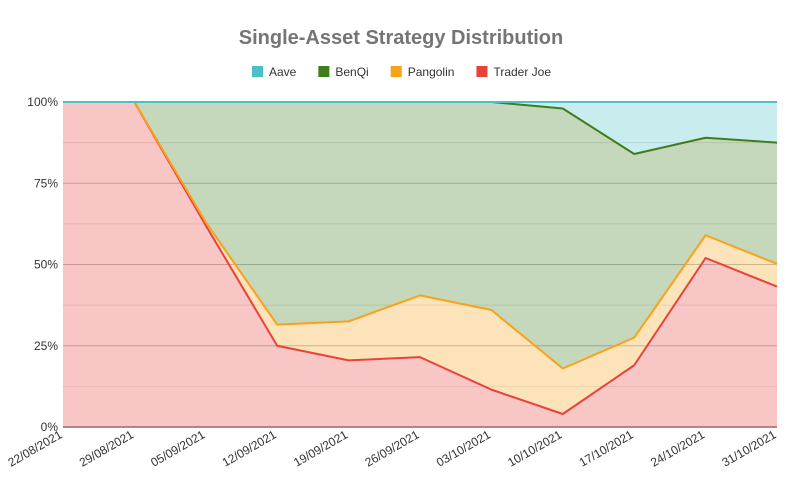 This screenshot has width=802, height=500. Describe the element at coordinates (401, 38) in the screenshot. I see `chart-title: Single-Asset Strategy Distribution` at that location.